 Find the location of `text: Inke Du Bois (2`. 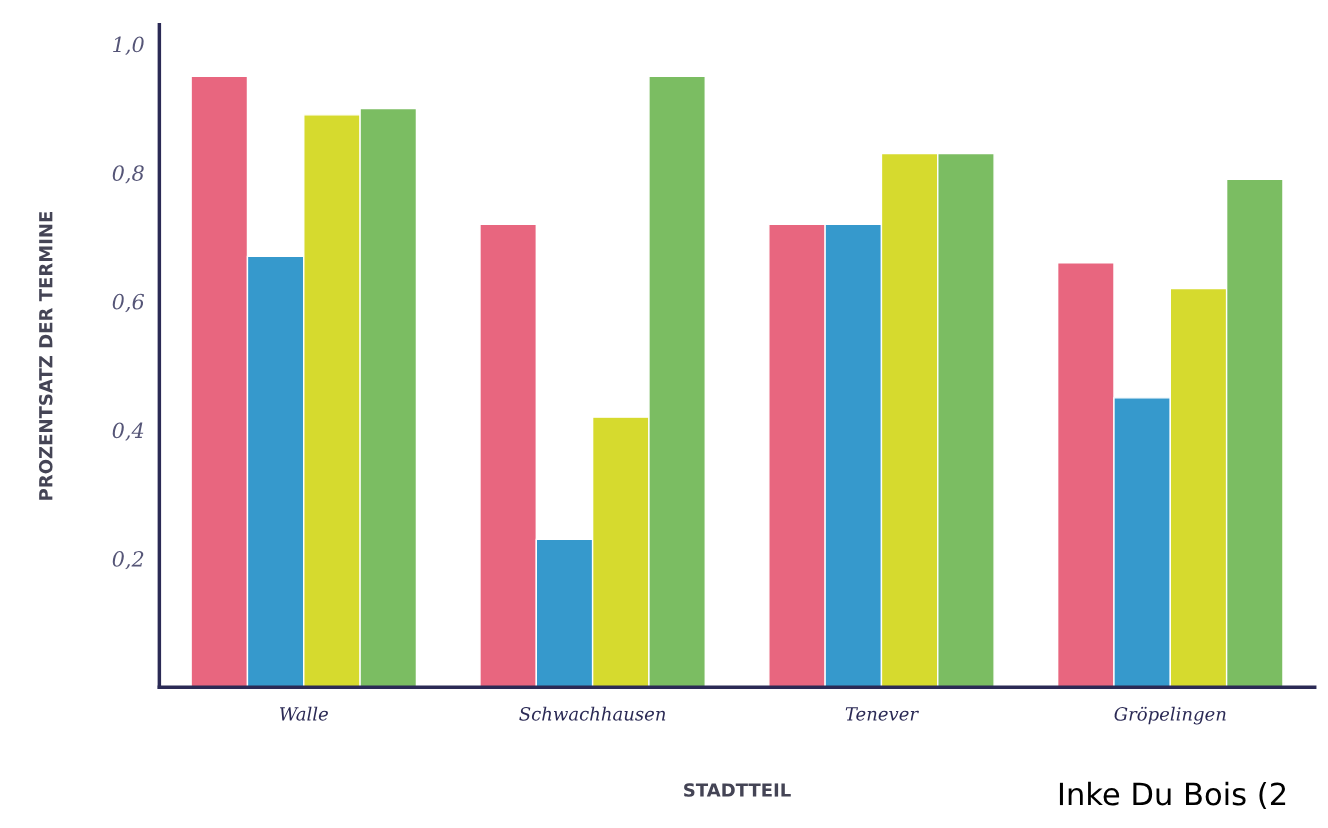

text: Inke Du Bois (2 is located at coordinates (1172, 795).